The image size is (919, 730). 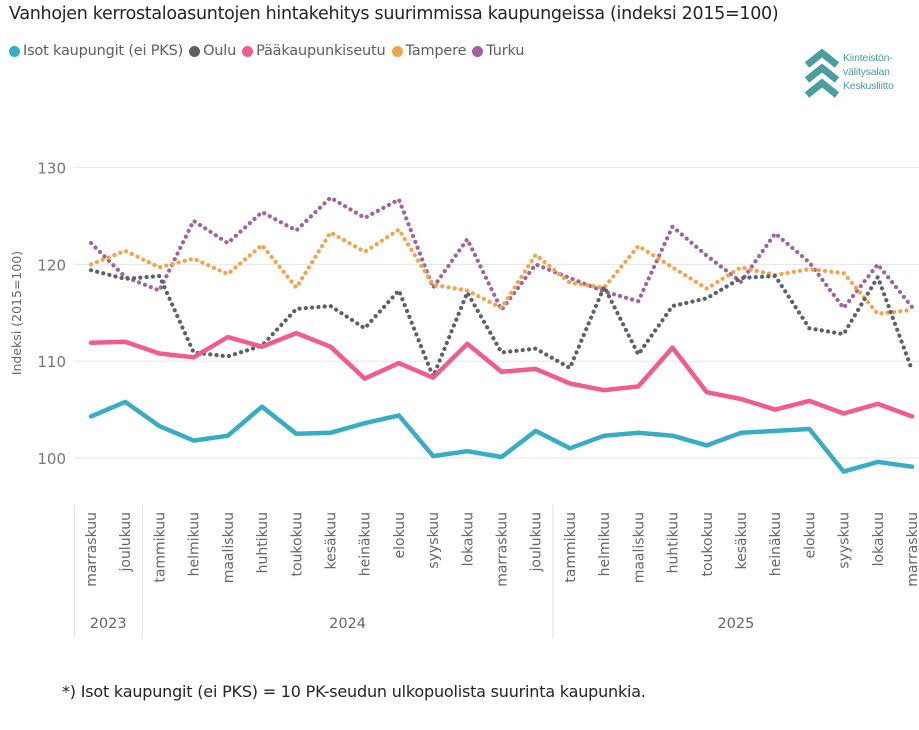 I want to click on legend-item: Pääkaupunkiseutu, so click(x=314, y=51).